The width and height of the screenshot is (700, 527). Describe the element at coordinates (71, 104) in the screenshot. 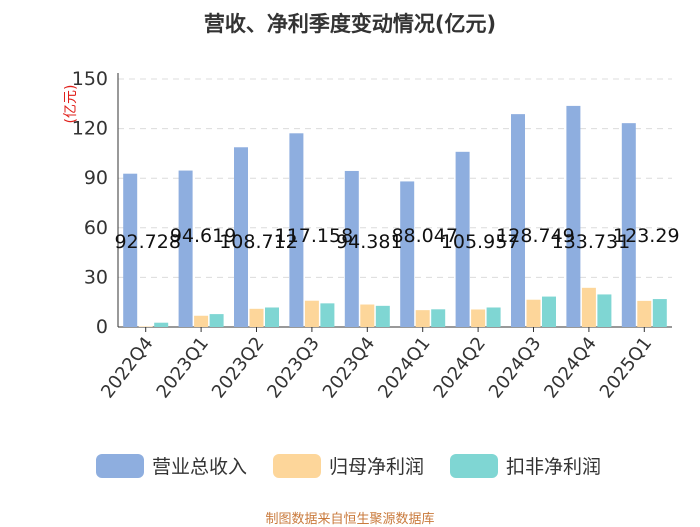

I see `y-axis-label: (亿元)` at that location.